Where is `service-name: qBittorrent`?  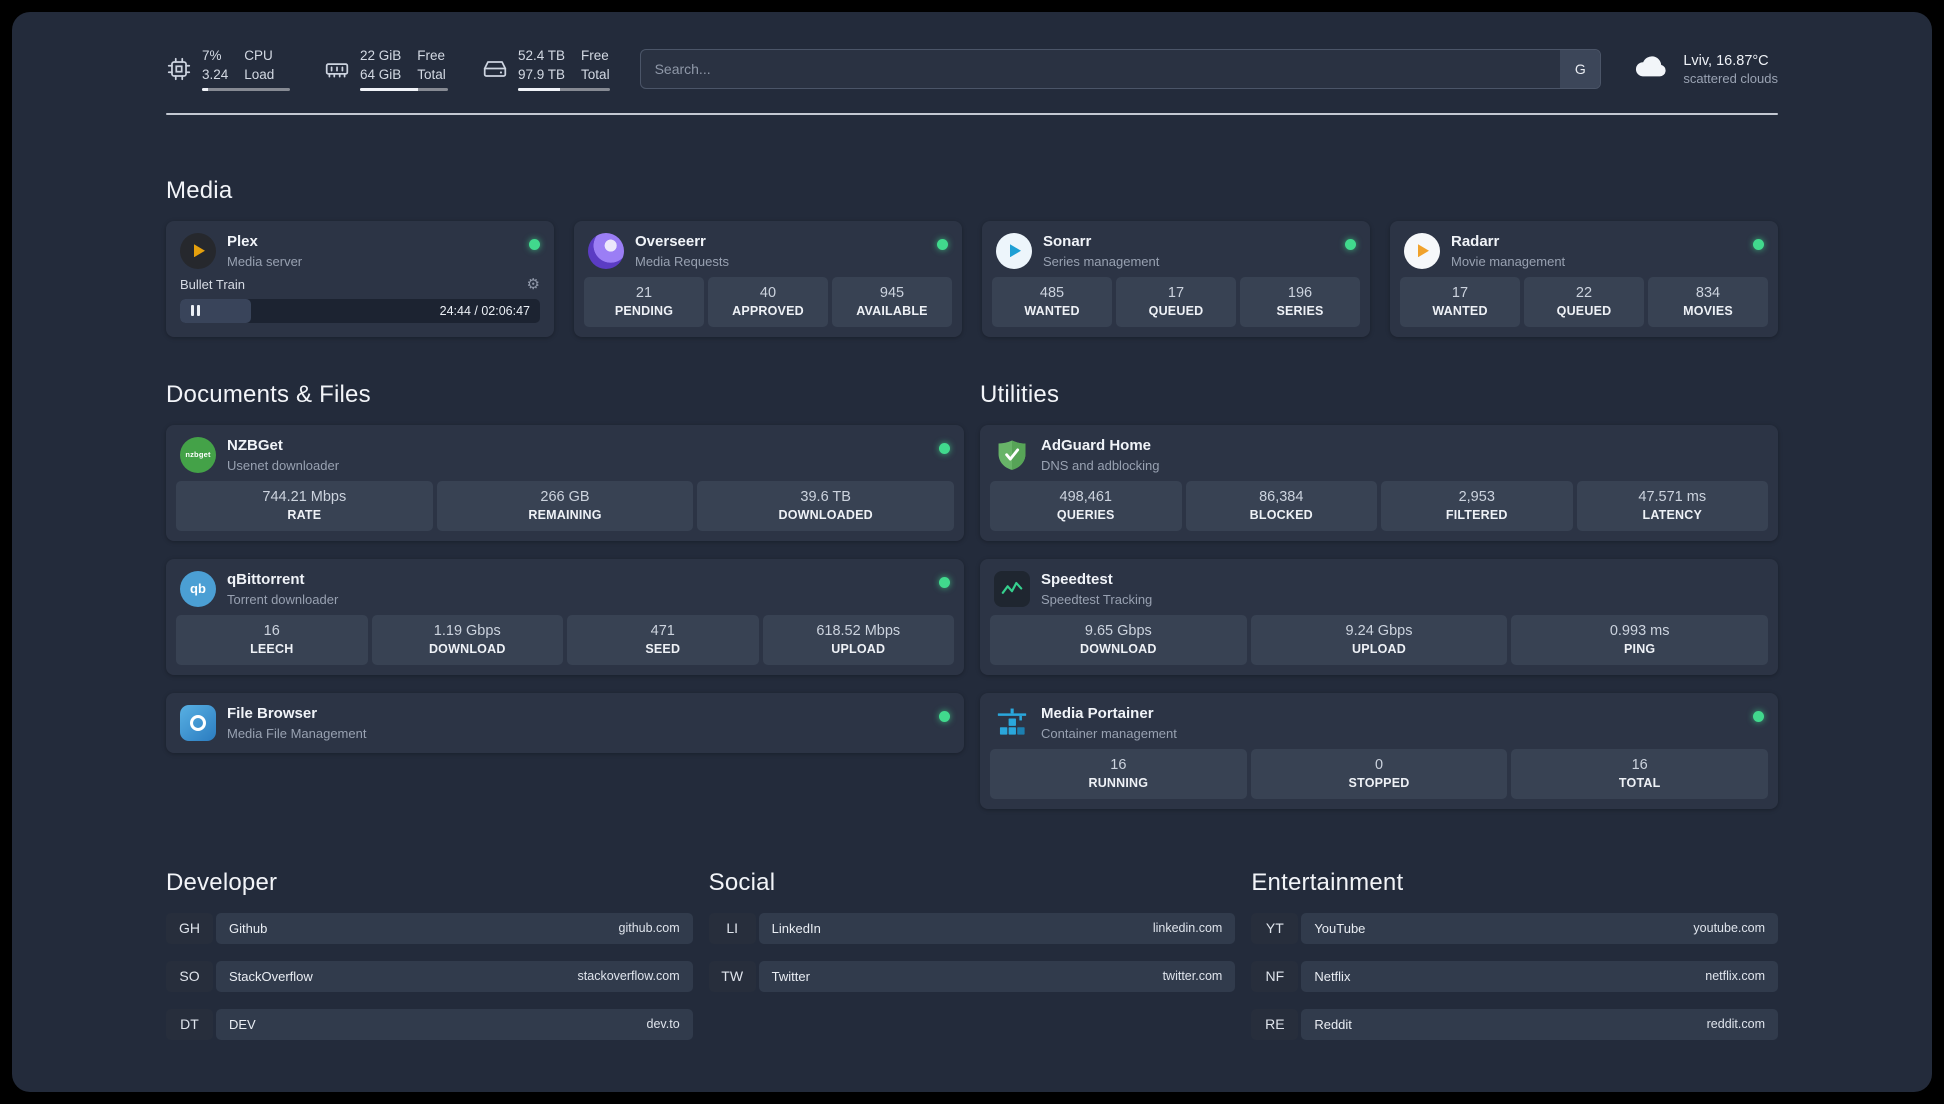 service-name: qBittorrent is located at coordinates (266, 579).